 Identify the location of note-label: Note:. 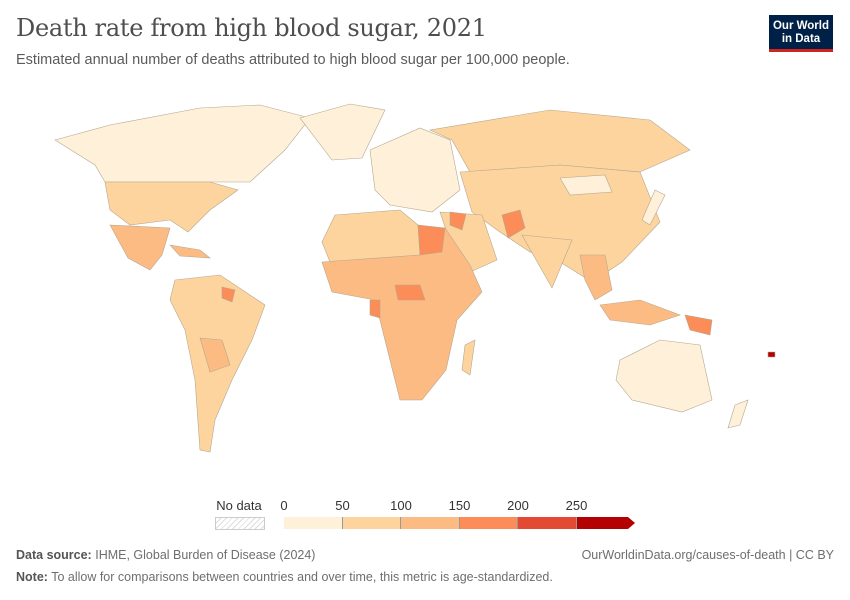
(32, 577).